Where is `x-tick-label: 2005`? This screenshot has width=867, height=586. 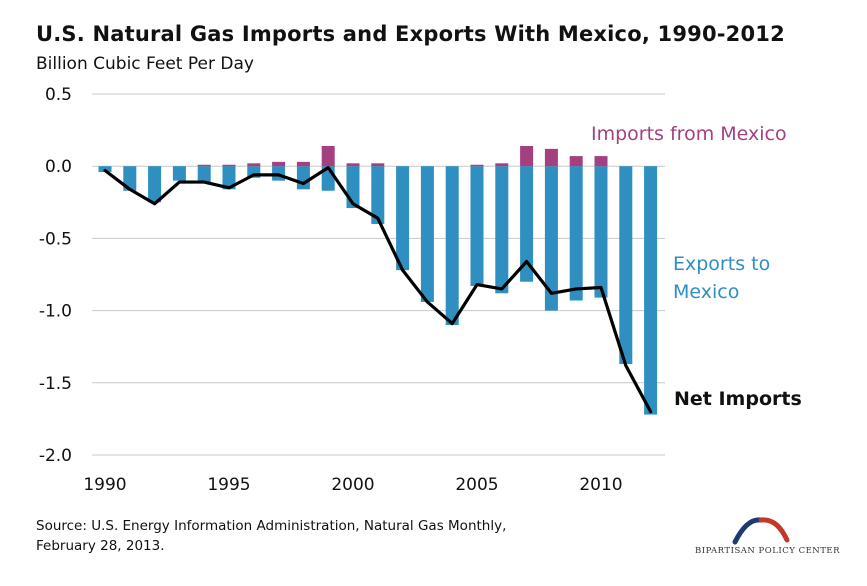 x-tick-label: 2005 is located at coordinates (476, 485).